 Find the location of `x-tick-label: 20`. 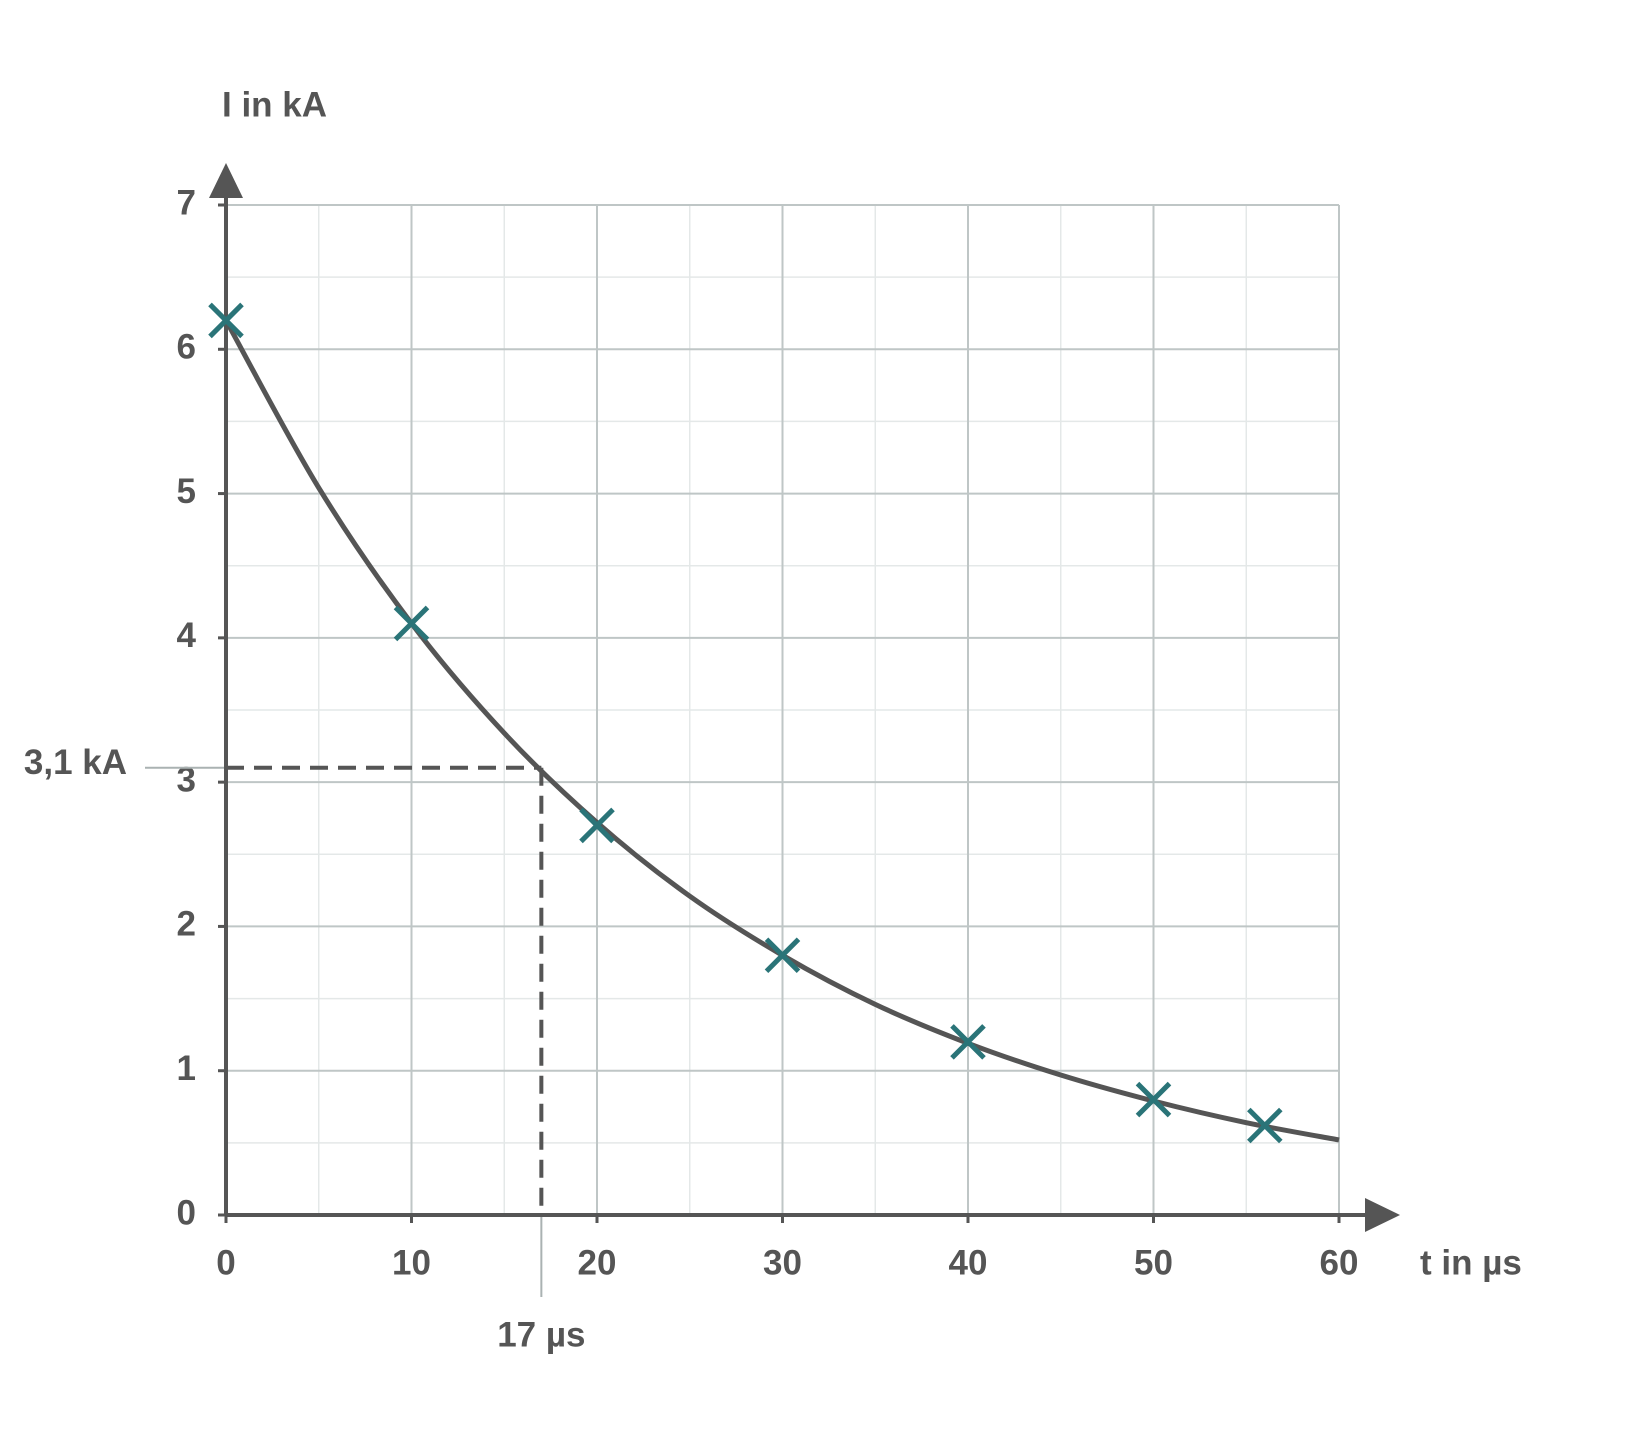

x-tick-label: 20 is located at coordinates (597, 1262).